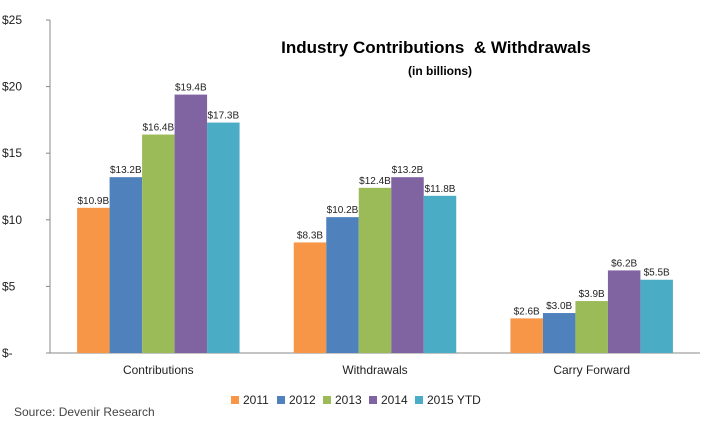  Describe the element at coordinates (436, 47) in the screenshot. I see `chart-title: Industry Contributions & Withdrawals` at that location.